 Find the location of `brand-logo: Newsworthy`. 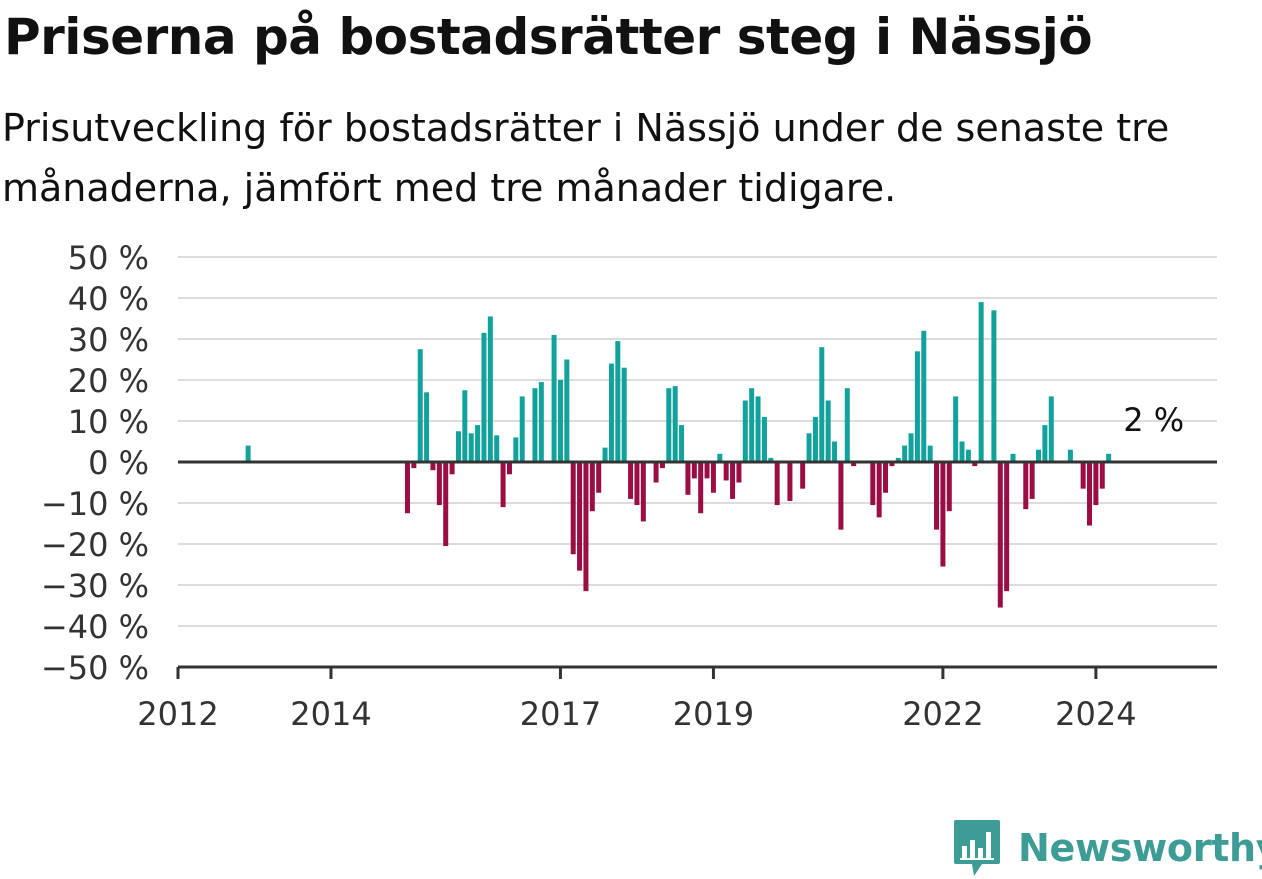

brand-logo: Newsworthy is located at coordinates (1107, 848).